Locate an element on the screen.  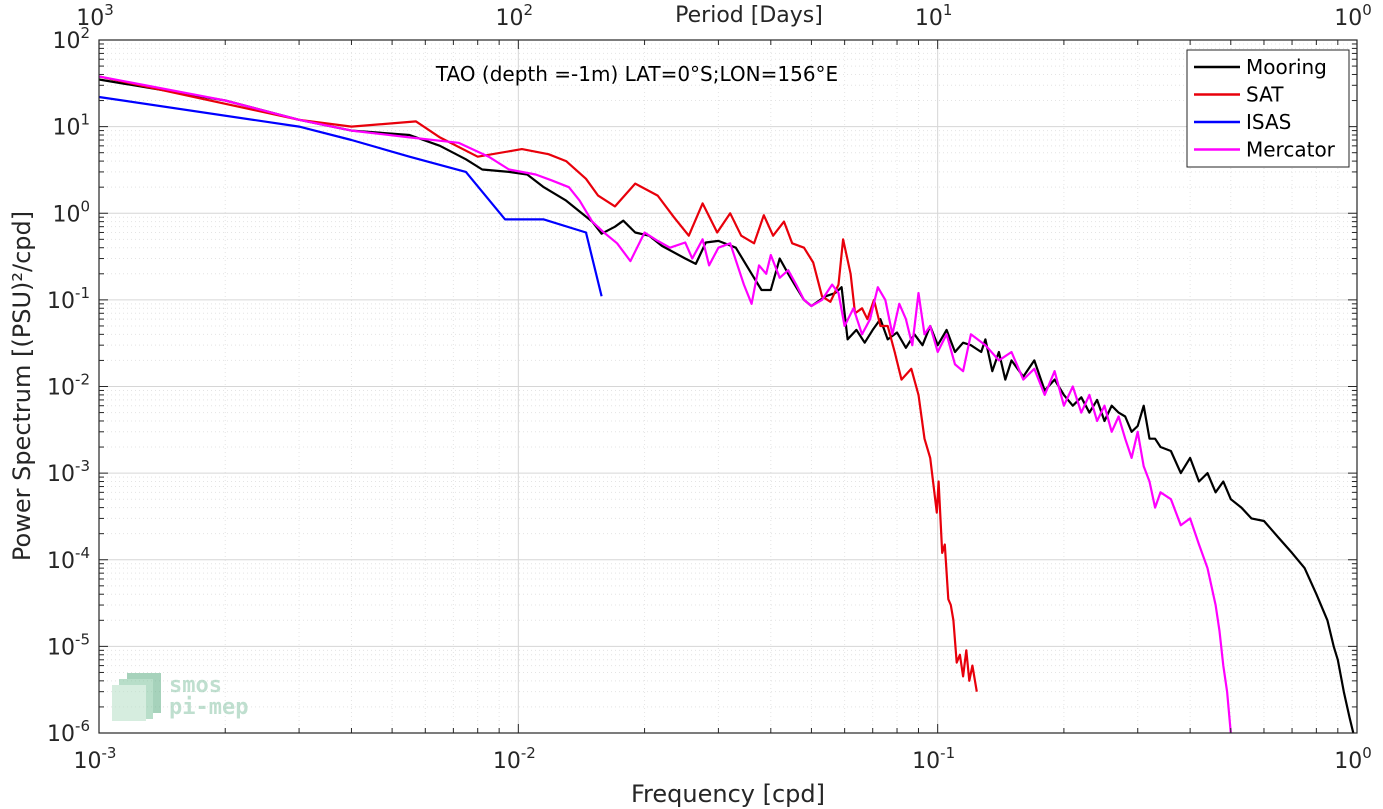
y-tick-label: 10⁻² is located at coordinates (68, 386).